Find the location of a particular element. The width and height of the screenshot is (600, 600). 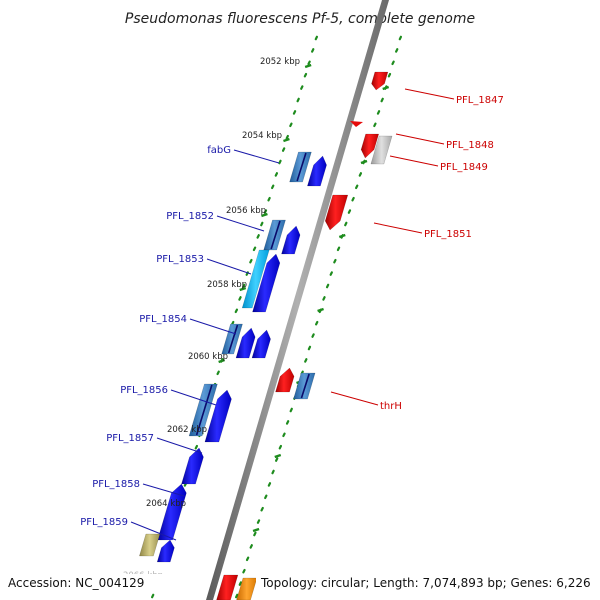

gene-PFL_1854-c is located at coordinates (261, 344).